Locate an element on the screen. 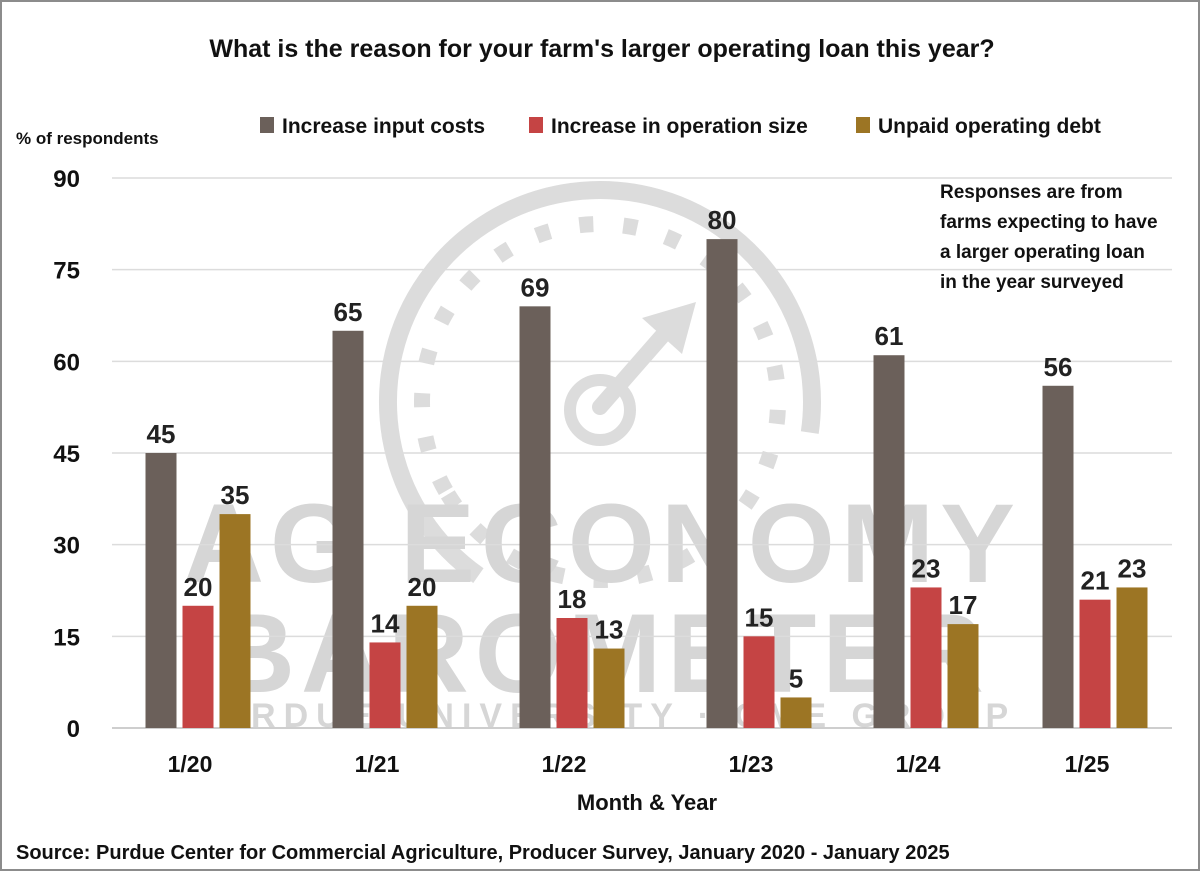  x-tick-1-24: 1/24 is located at coordinates (918, 764).